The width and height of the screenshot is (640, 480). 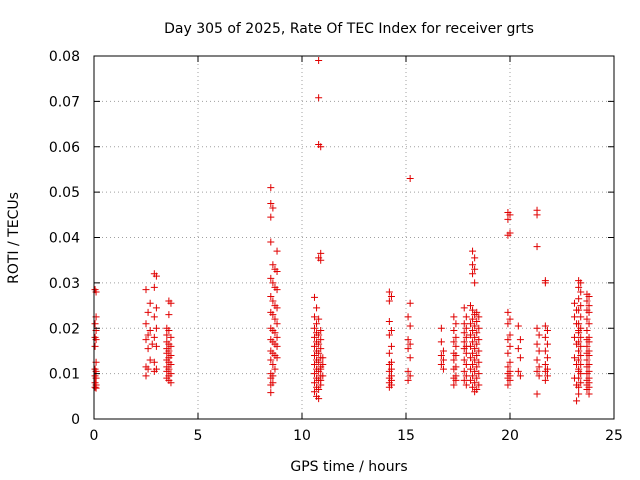 I want to click on y-tick-label: 0.03, so click(x=64, y=284).